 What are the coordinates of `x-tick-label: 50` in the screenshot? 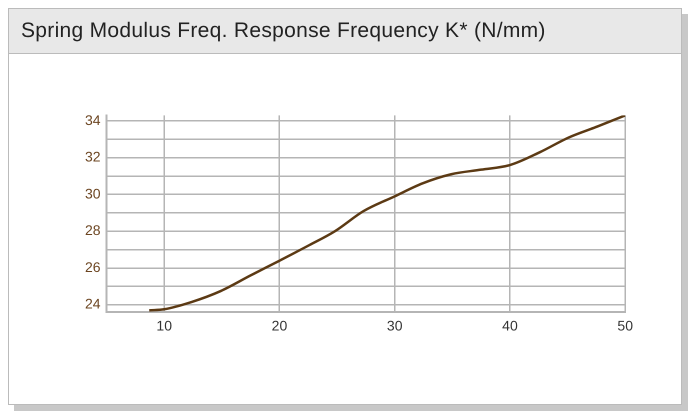 It's located at (625, 325).